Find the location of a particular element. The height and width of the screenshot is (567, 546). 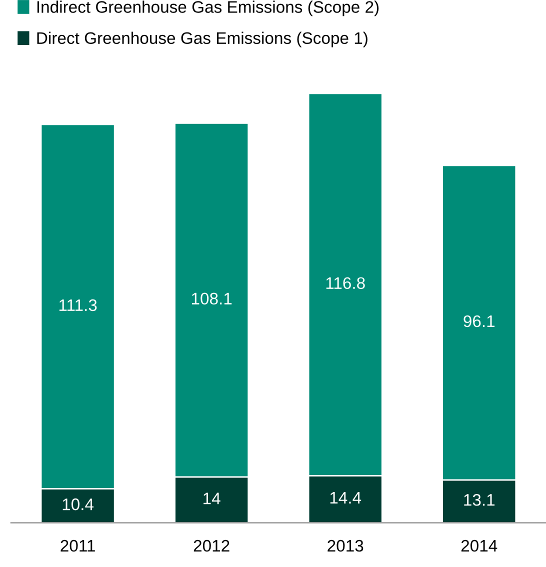

legend-label: Direct Greenhouse Gas Emissions (Scope 1) is located at coordinates (202, 40).